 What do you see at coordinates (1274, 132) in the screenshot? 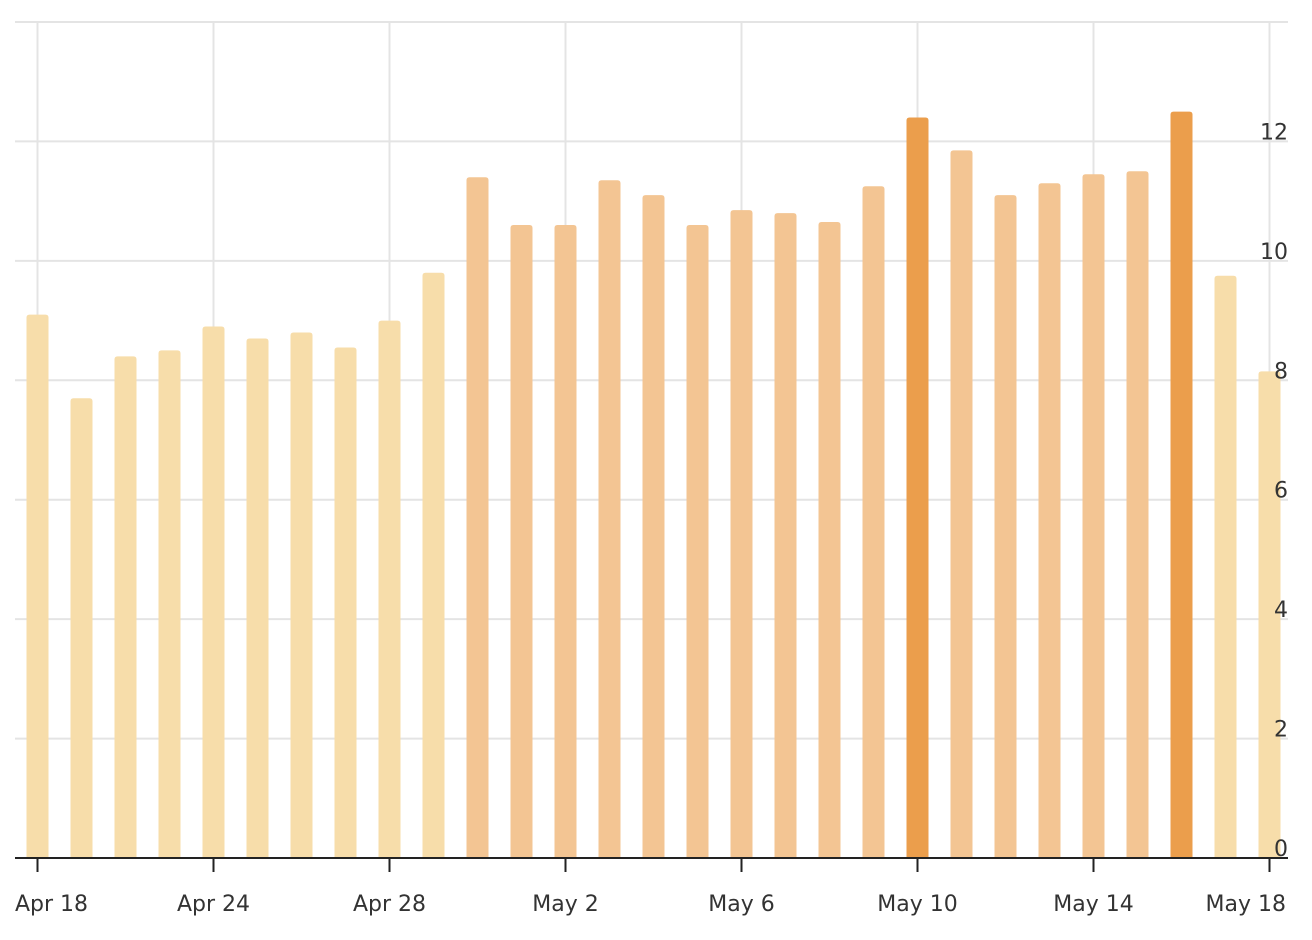
I see `y-tick-label: 12` at bounding box center [1274, 132].